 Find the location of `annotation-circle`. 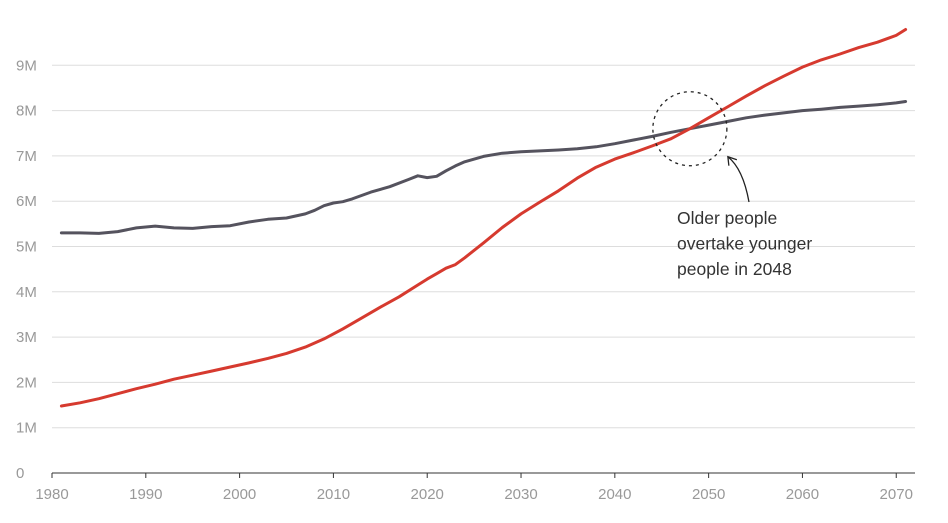

annotation-circle is located at coordinates (690, 129).